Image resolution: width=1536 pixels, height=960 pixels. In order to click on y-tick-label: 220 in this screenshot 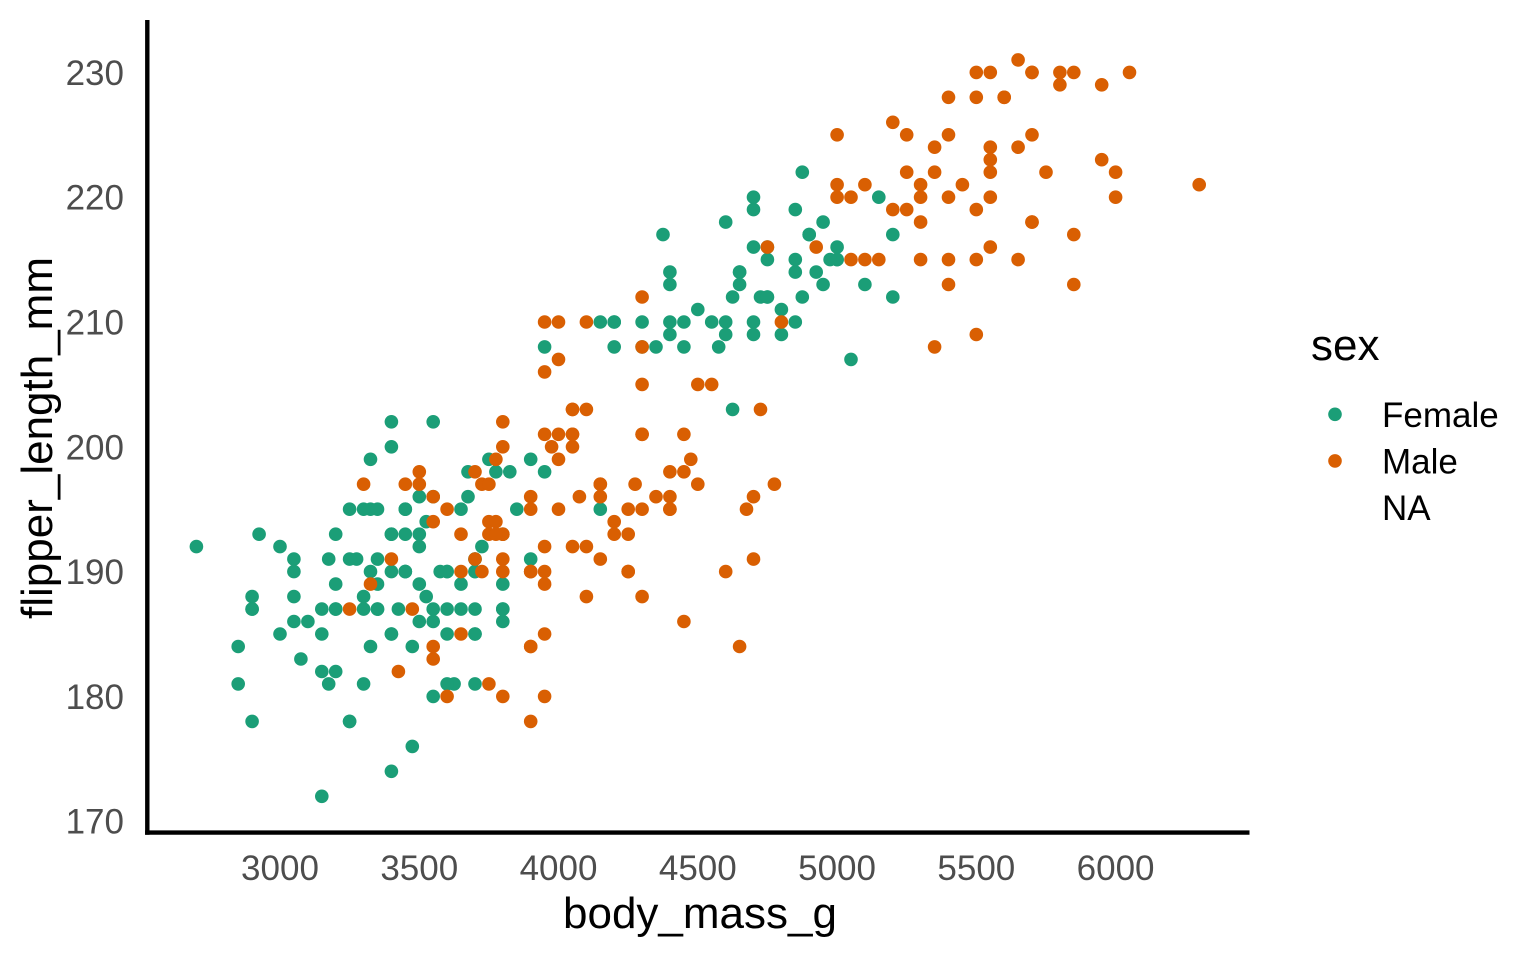, I will do `click(95, 198)`.